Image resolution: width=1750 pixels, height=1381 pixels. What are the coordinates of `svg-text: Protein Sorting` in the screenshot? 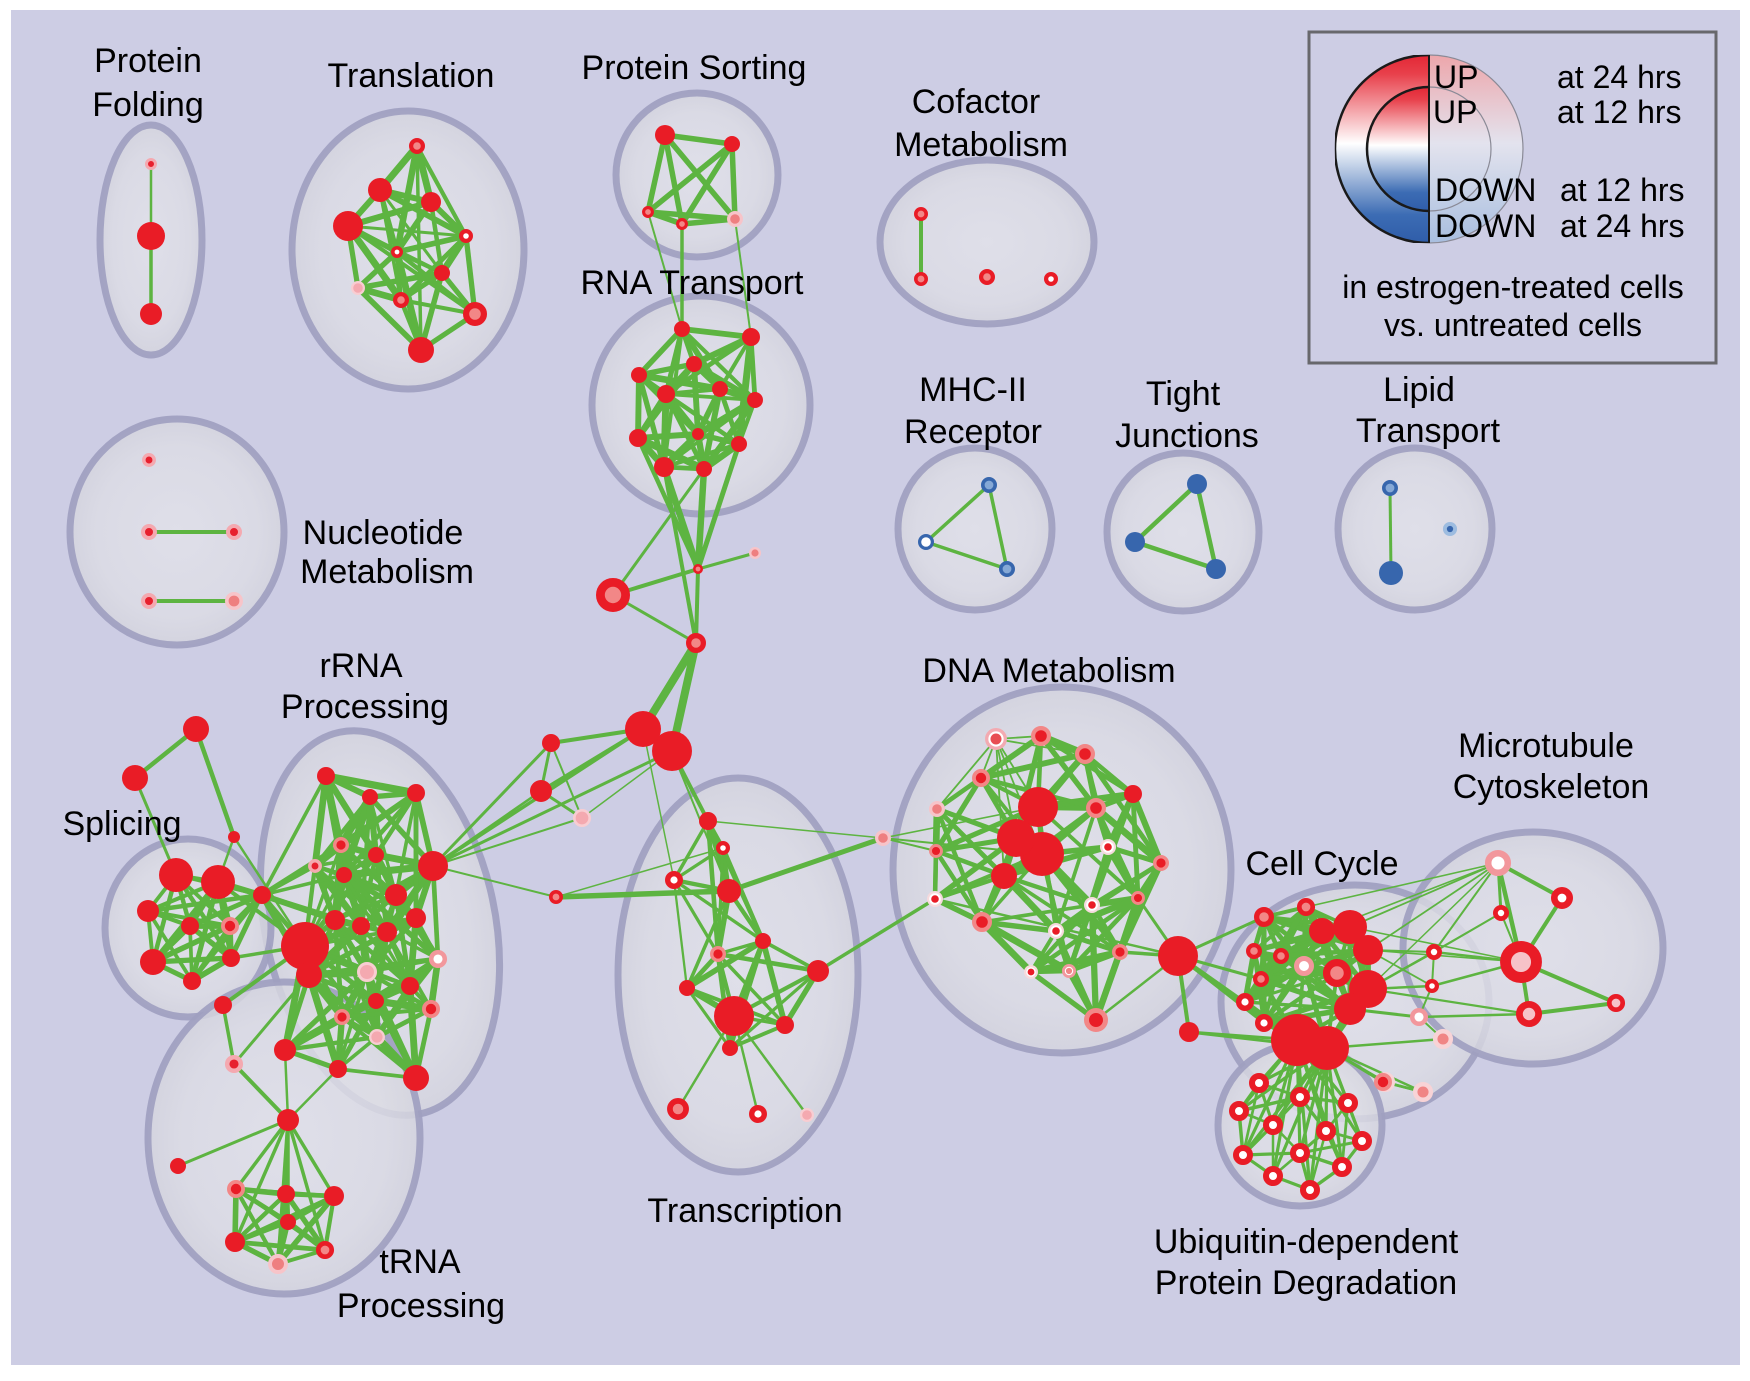 It's located at (694, 68).